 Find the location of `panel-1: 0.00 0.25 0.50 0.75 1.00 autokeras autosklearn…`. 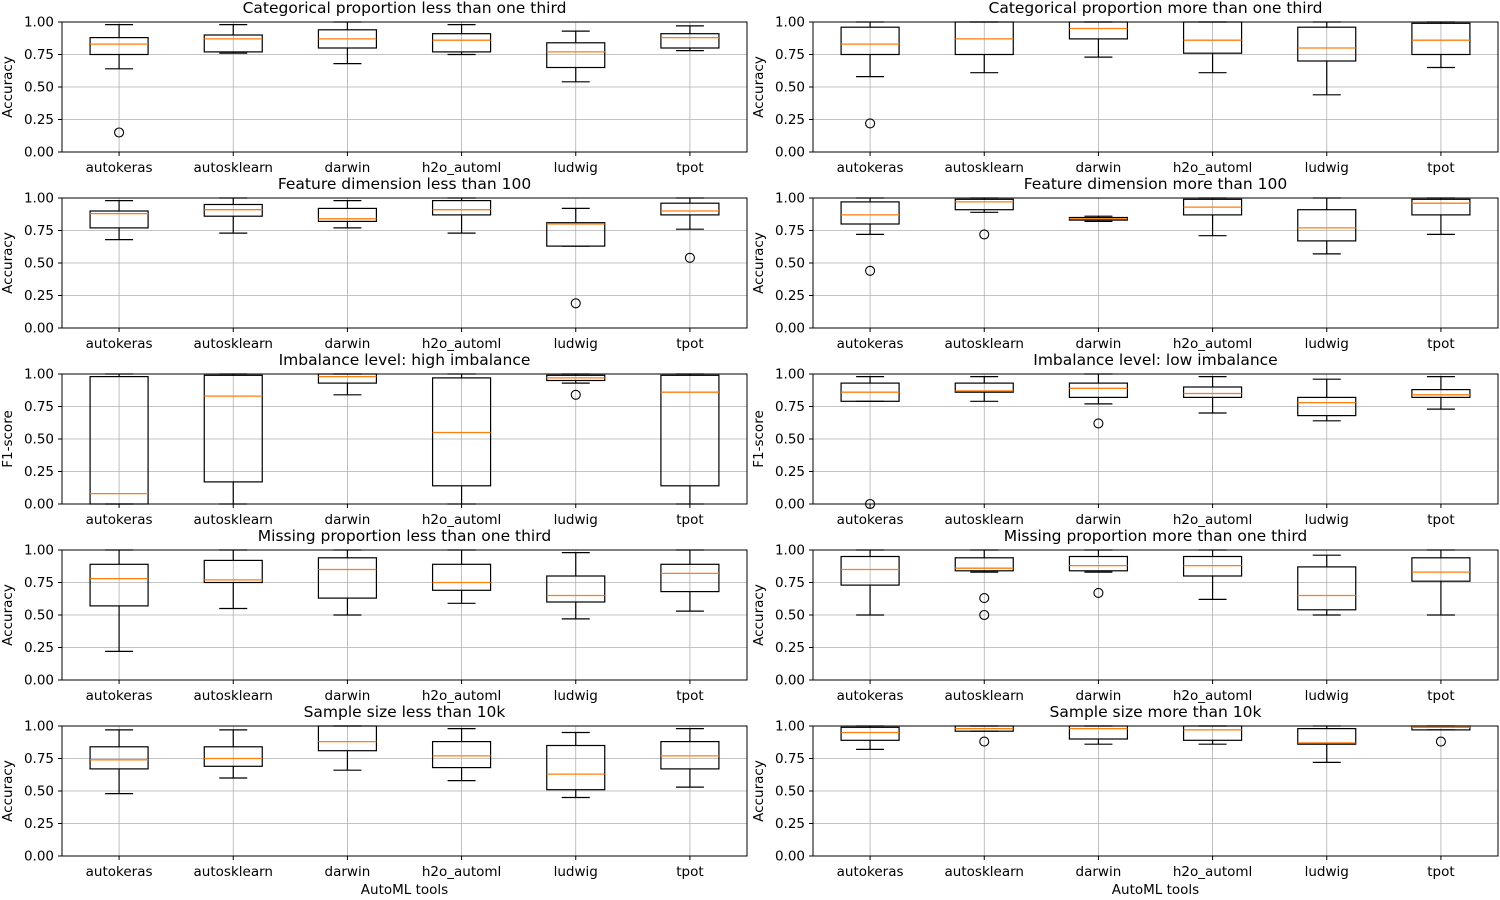

panel-1: 0.00 0.25 0.50 0.75 1.00 autokeras autosklearn… is located at coordinates (374, 88).